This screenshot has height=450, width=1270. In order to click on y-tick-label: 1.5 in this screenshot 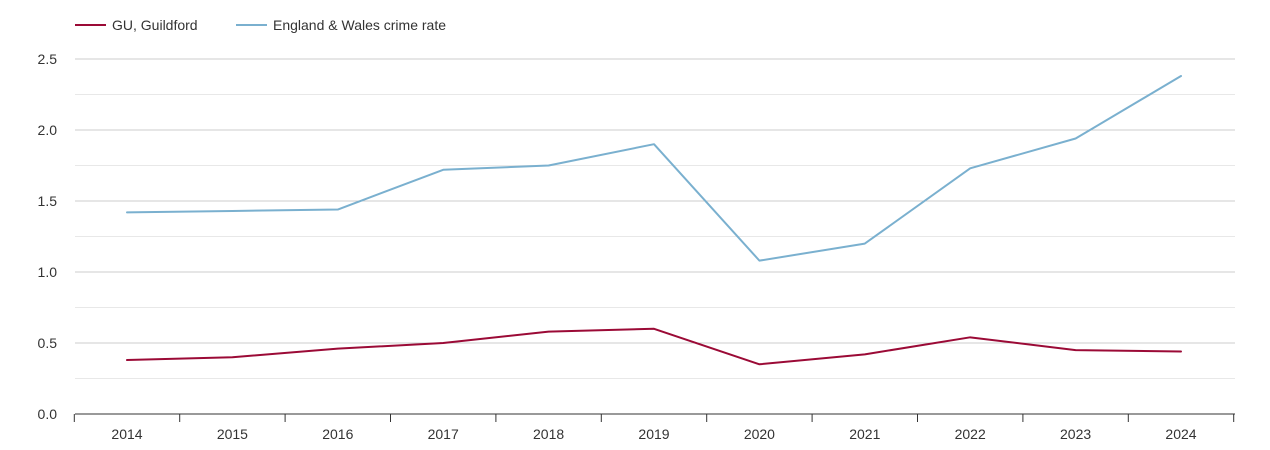, I will do `click(48, 201)`.